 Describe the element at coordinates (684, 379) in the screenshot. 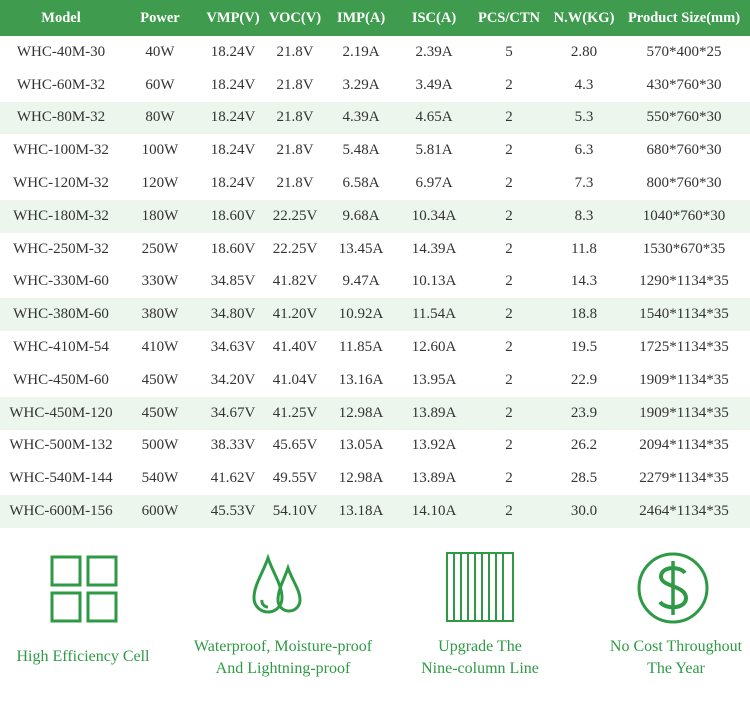

I see `table-cell: 1909*1134*35` at that location.